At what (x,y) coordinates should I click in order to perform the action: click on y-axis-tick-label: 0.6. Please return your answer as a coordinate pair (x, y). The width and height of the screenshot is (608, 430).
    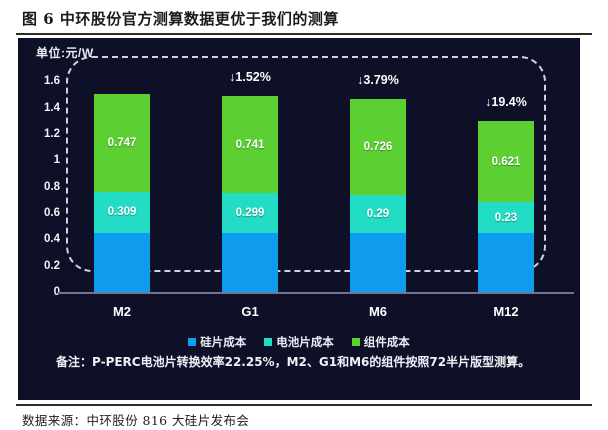
    Looking at the image, I should click on (52, 212).